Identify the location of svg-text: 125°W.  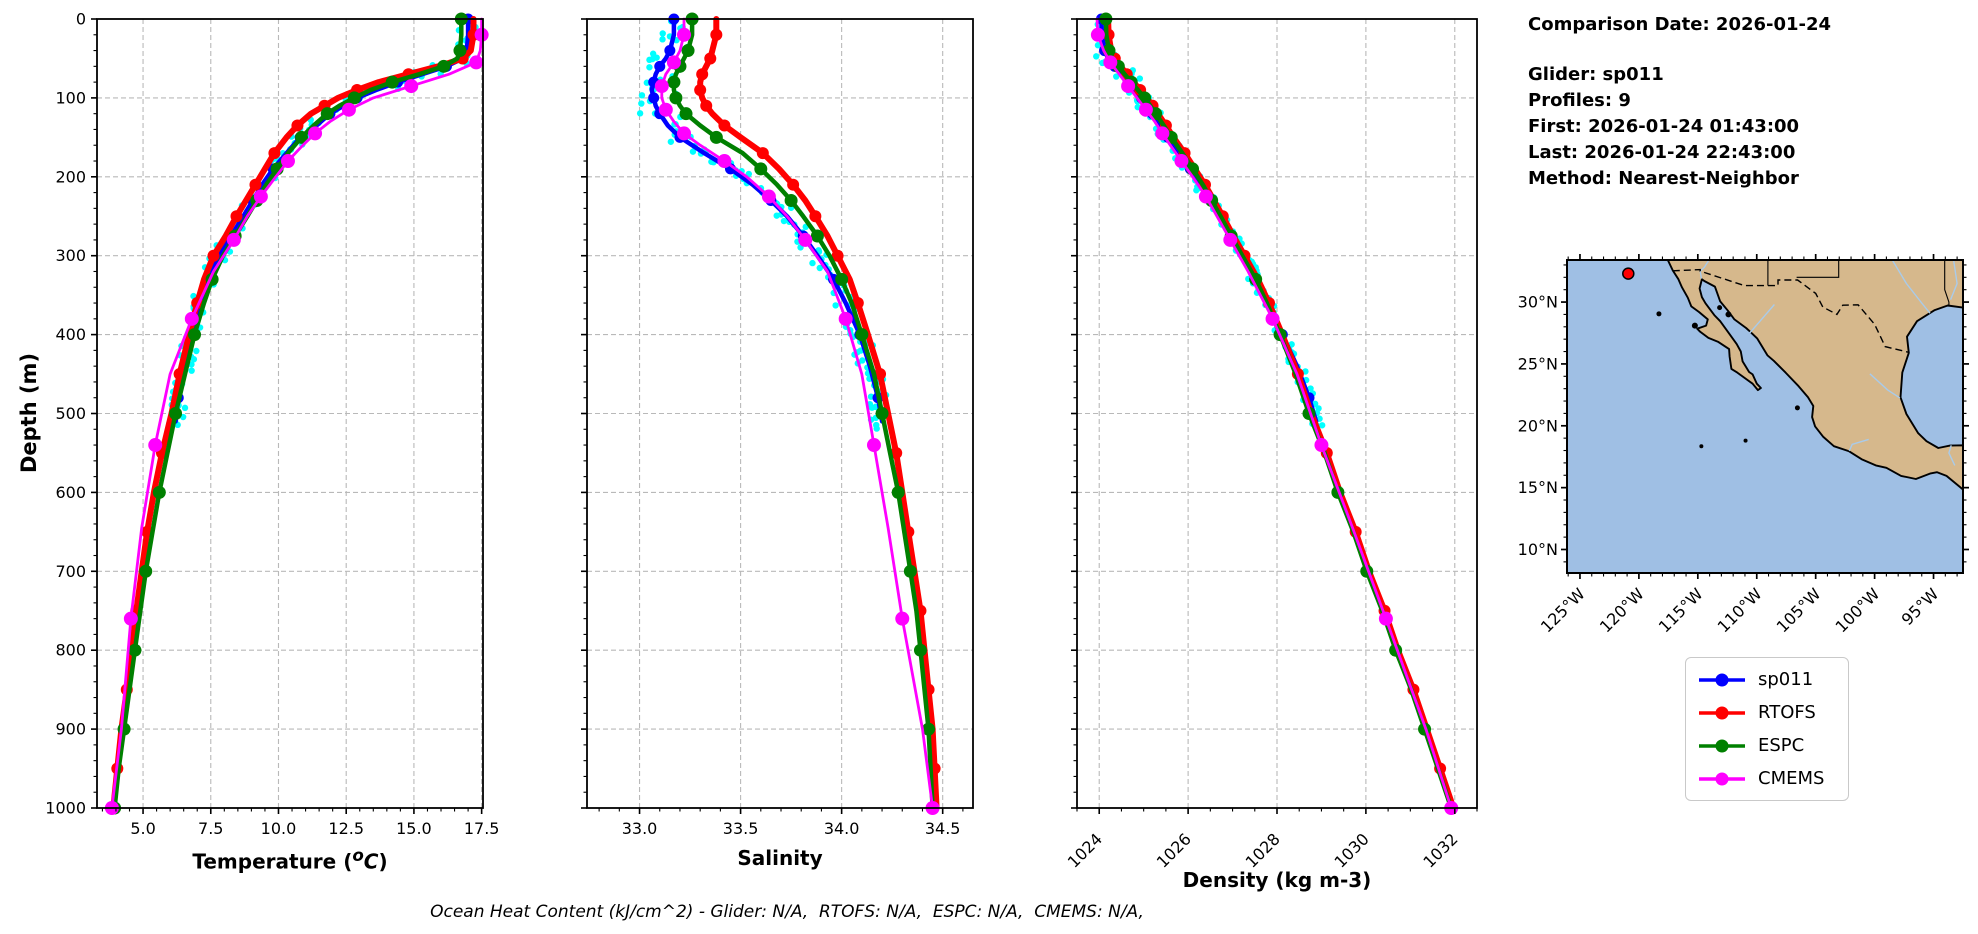
(1563, 610).